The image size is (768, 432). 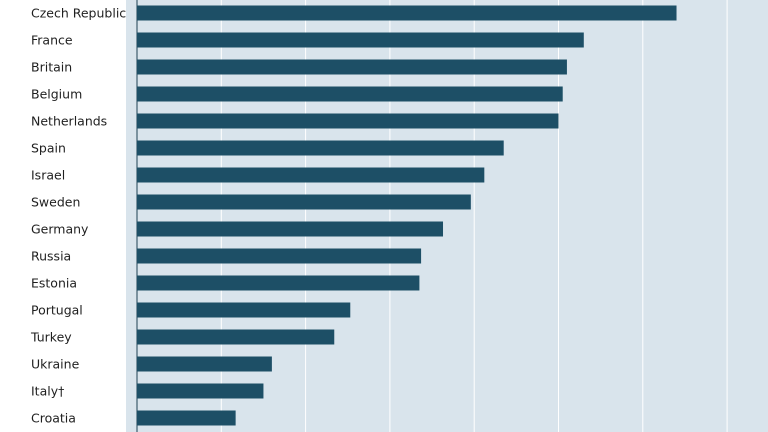 What do you see at coordinates (51, 256) in the screenshot?
I see `category-label: Russia` at bounding box center [51, 256].